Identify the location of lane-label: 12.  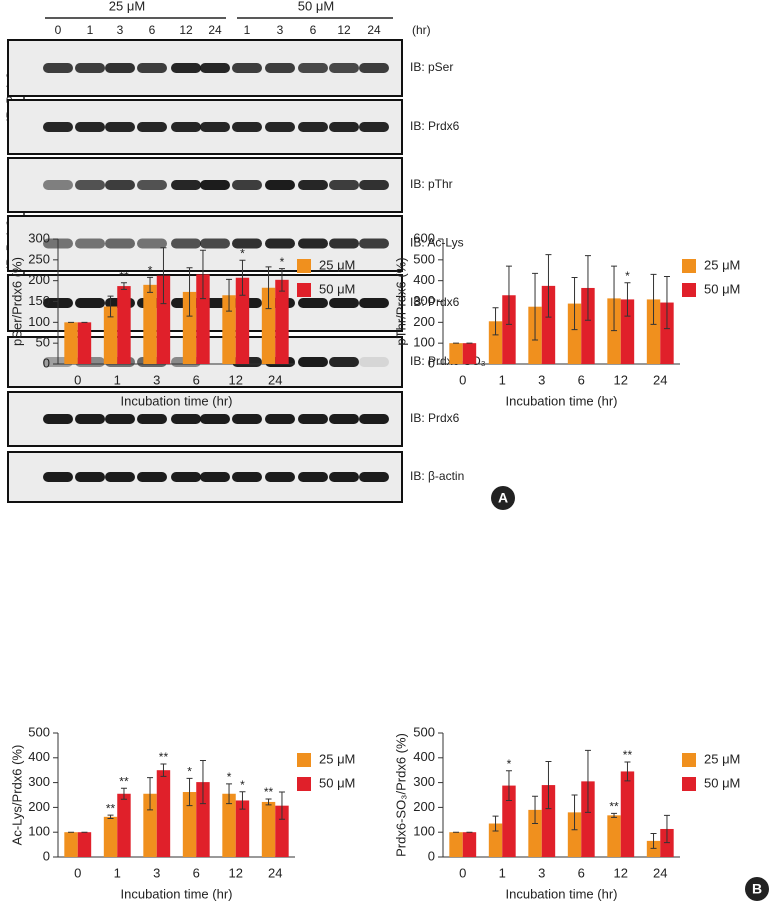
(344, 30).